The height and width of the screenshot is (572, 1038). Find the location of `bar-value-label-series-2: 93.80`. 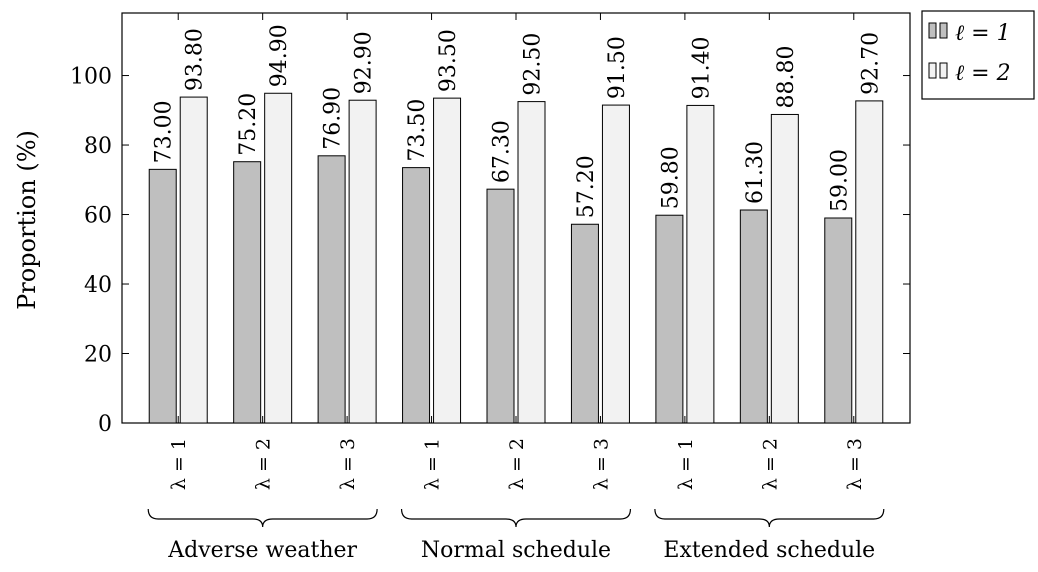

bar-value-label-series-2: 93.80 is located at coordinates (195, 59).